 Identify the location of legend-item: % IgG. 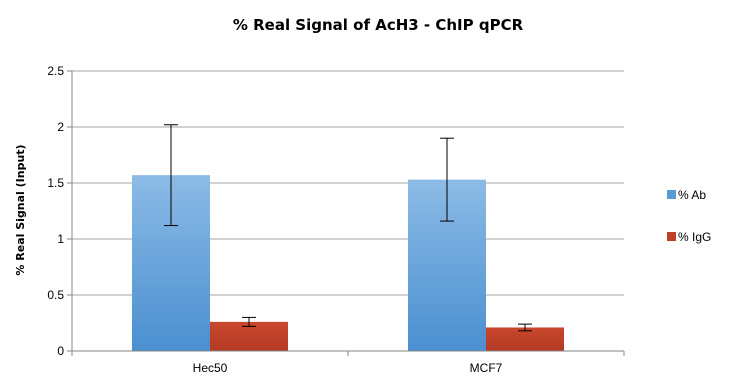
(689, 237).